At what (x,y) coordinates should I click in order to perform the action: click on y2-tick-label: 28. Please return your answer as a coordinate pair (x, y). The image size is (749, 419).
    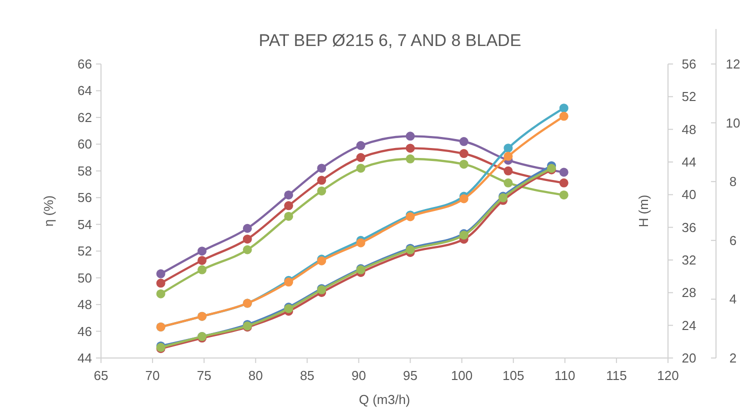
    Looking at the image, I should click on (689, 292).